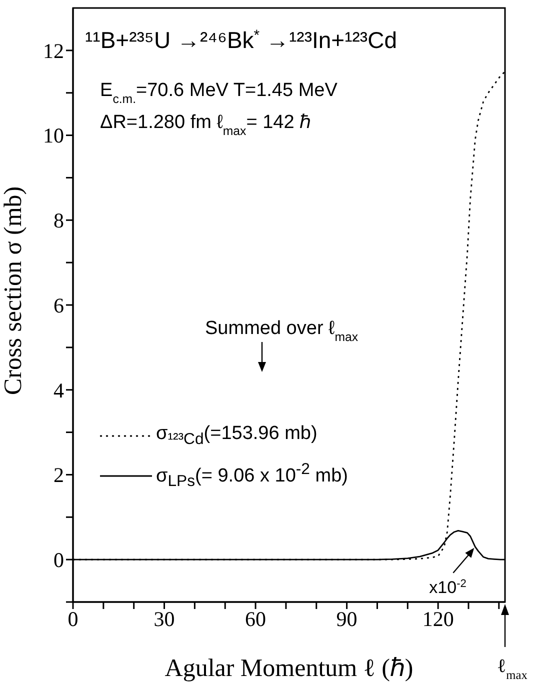  I want to click on x-tick-label: 120, so click(438, 618).